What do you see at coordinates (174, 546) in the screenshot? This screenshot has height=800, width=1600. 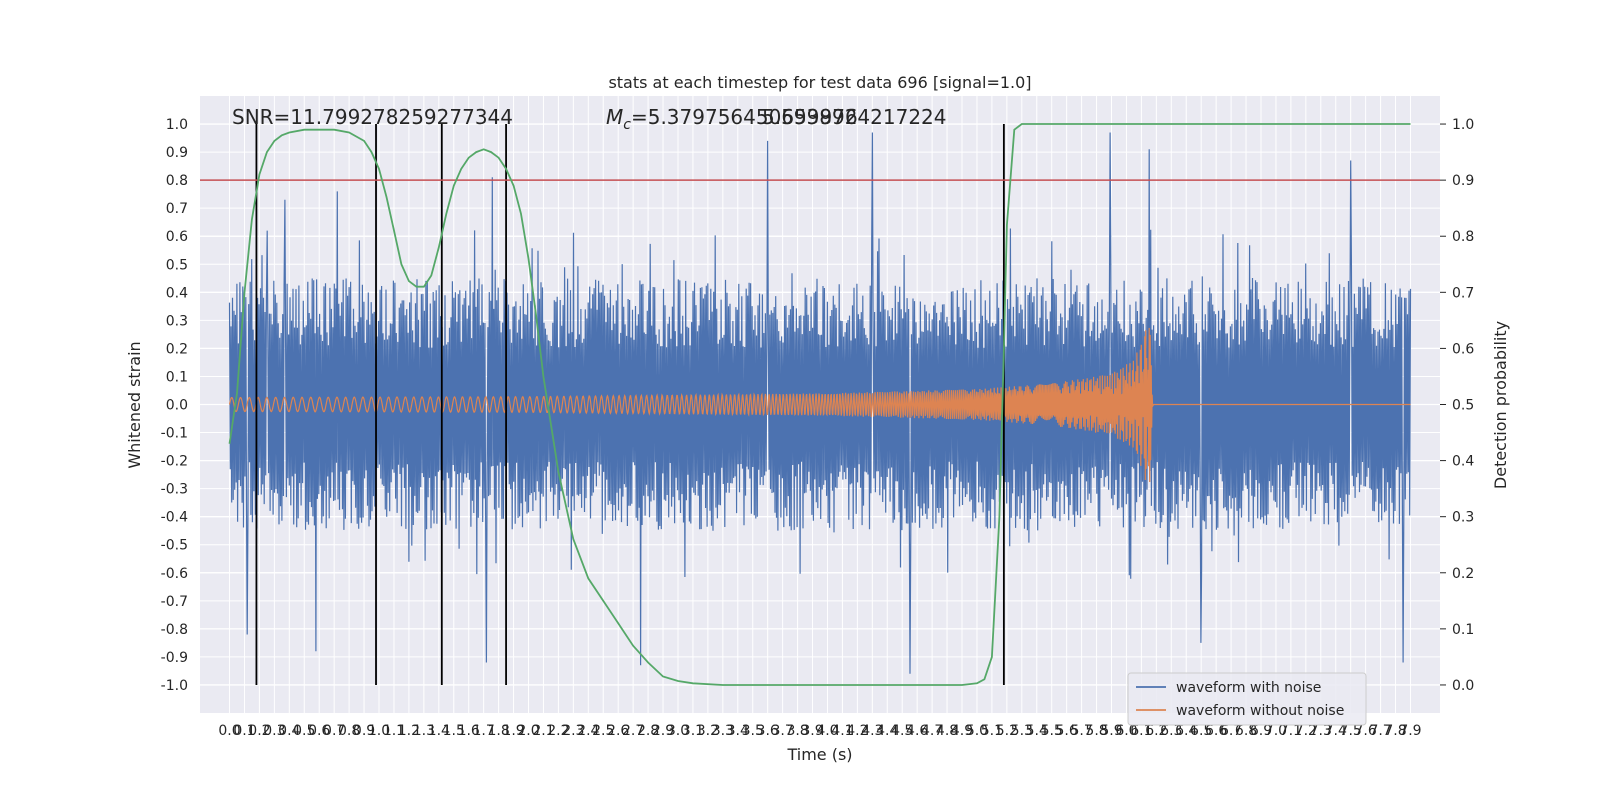 I see `y-left-tick-label: -0.5` at bounding box center [174, 546].